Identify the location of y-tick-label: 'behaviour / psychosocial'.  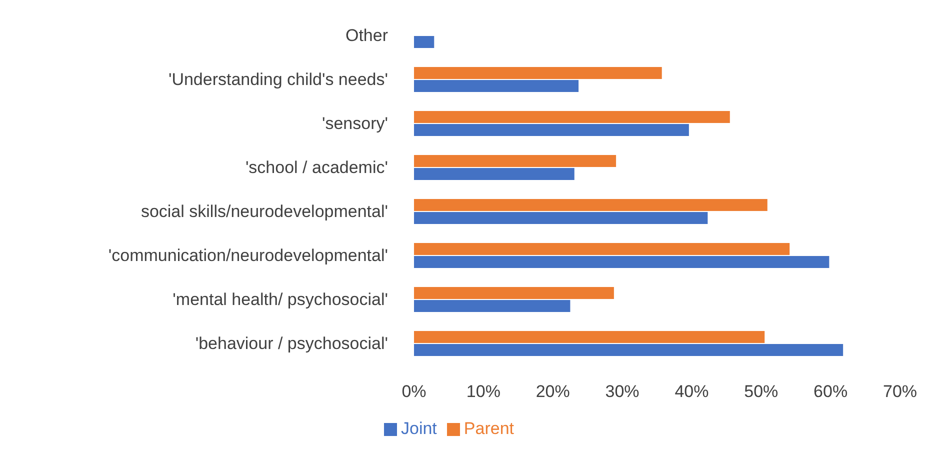
(291, 344).